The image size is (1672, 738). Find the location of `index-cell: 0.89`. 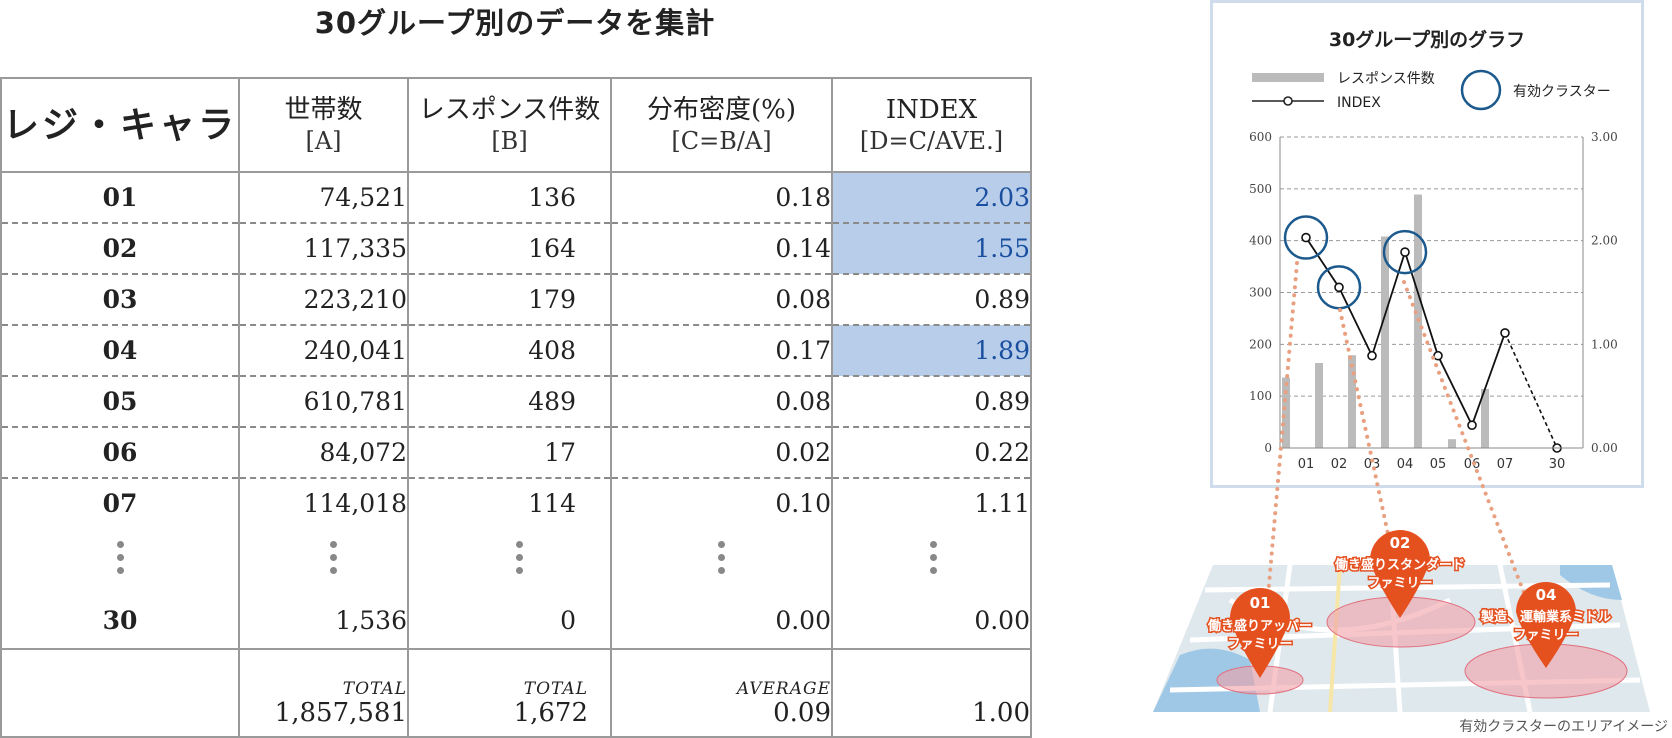

index-cell: 0.89 is located at coordinates (931, 402).